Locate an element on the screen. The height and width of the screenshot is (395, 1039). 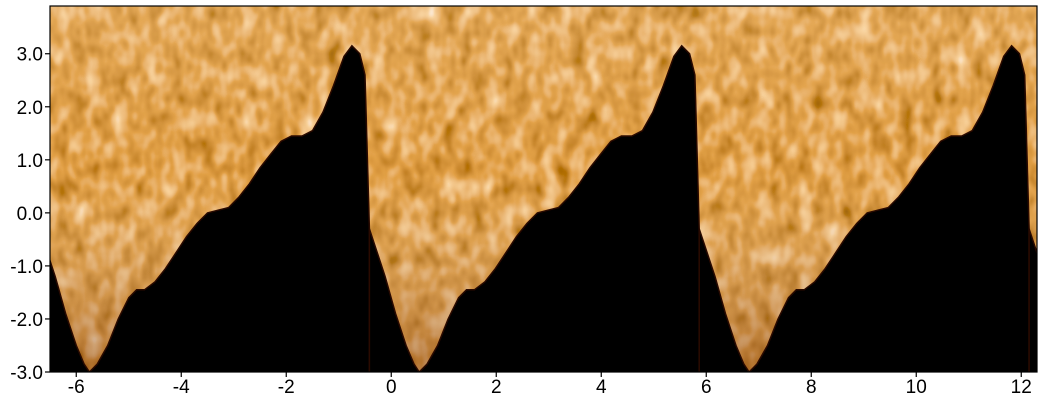
x-tick-label: 12 is located at coordinates (1021, 386).